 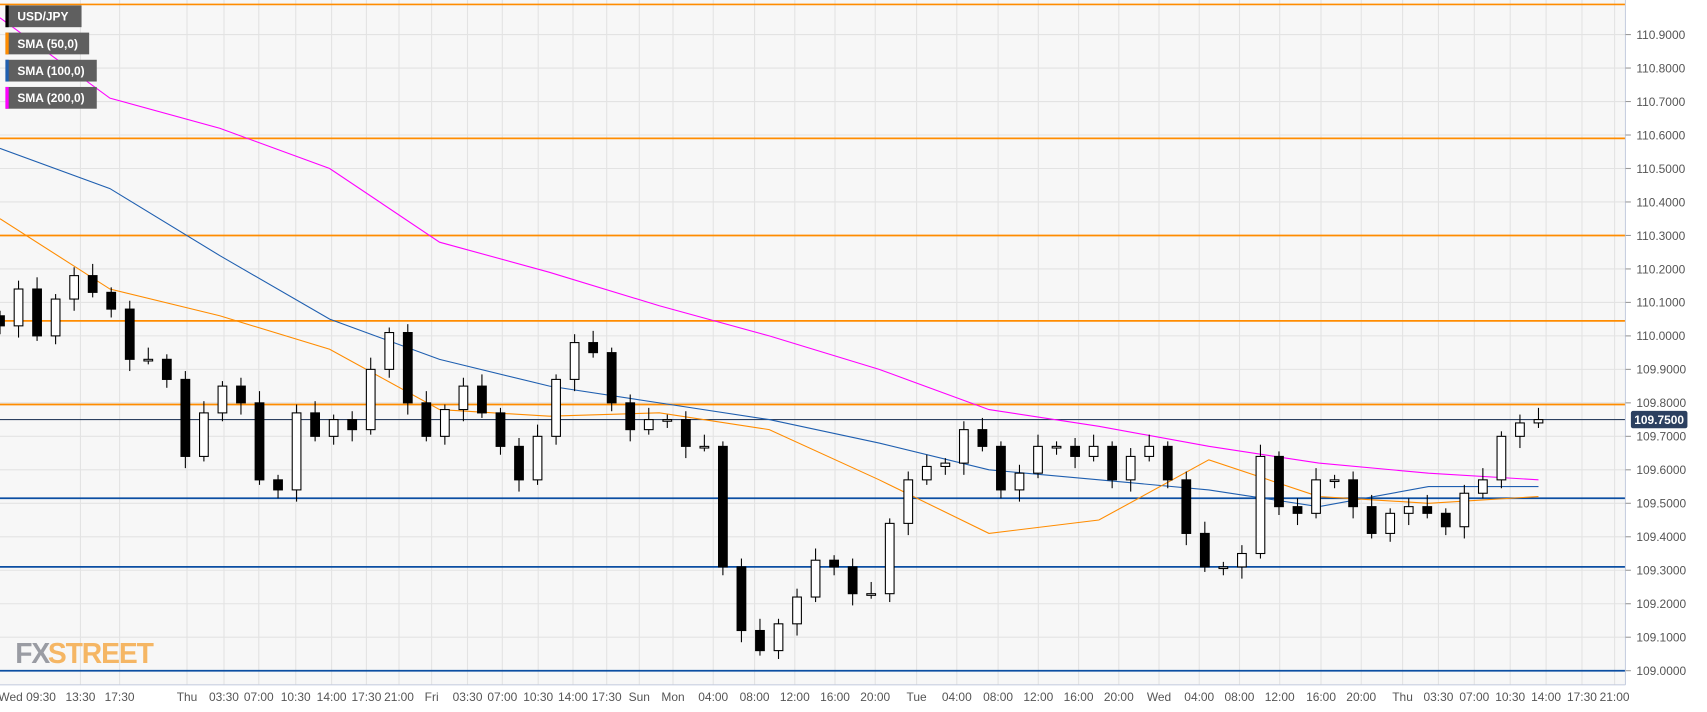 What do you see at coordinates (51, 97) in the screenshot?
I see `legend-box` at bounding box center [51, 97].